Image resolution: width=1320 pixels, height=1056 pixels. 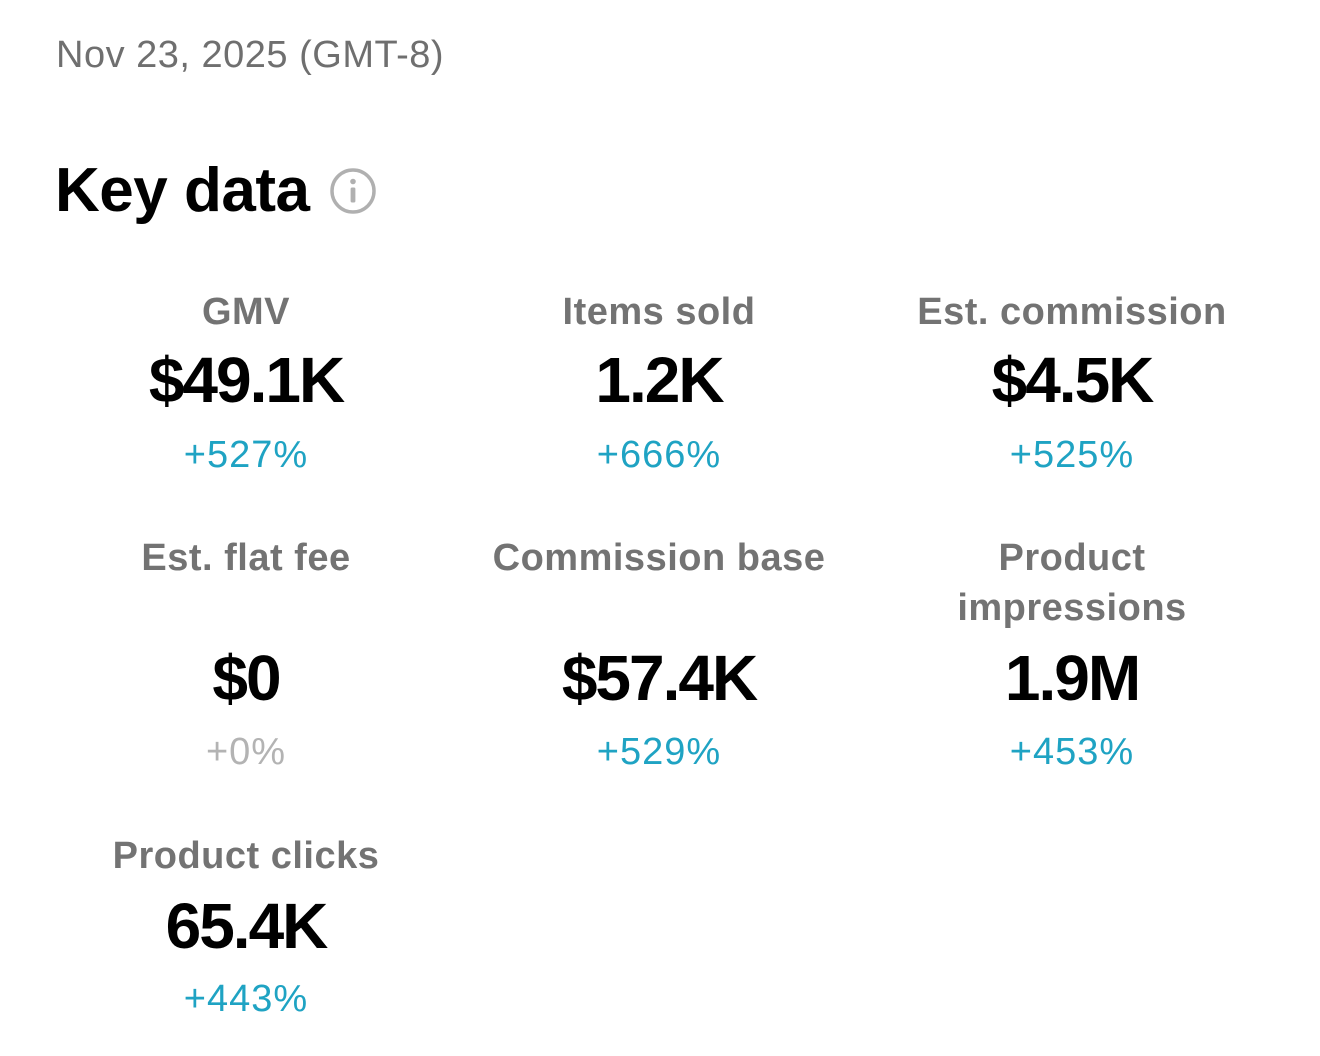 What do you see at coordinates (659, 558) in the screenshot?
I see `metric-label: Commission base` at bounding box center [659, 558].